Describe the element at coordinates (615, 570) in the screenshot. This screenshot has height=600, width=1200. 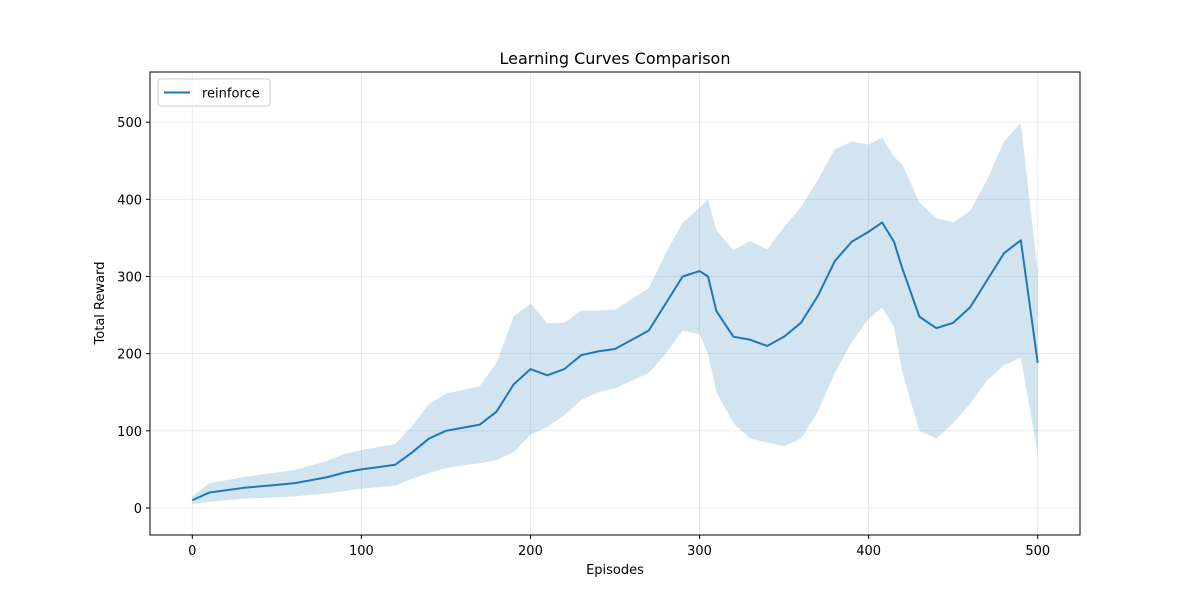
I see `x-axis-label: Episodes` at that location.